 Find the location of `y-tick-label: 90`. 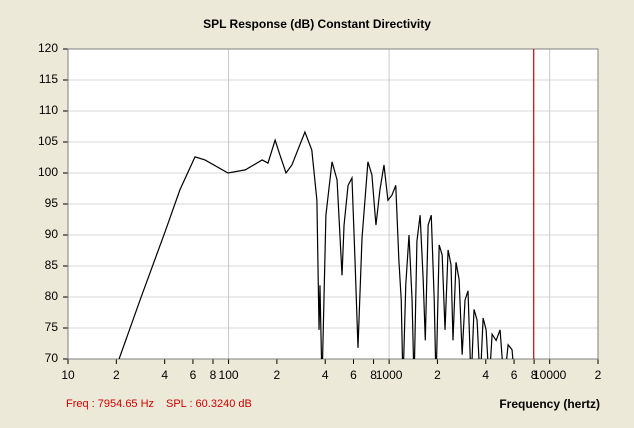

y-tick-label: 90 is located at coordinates (52, 234).